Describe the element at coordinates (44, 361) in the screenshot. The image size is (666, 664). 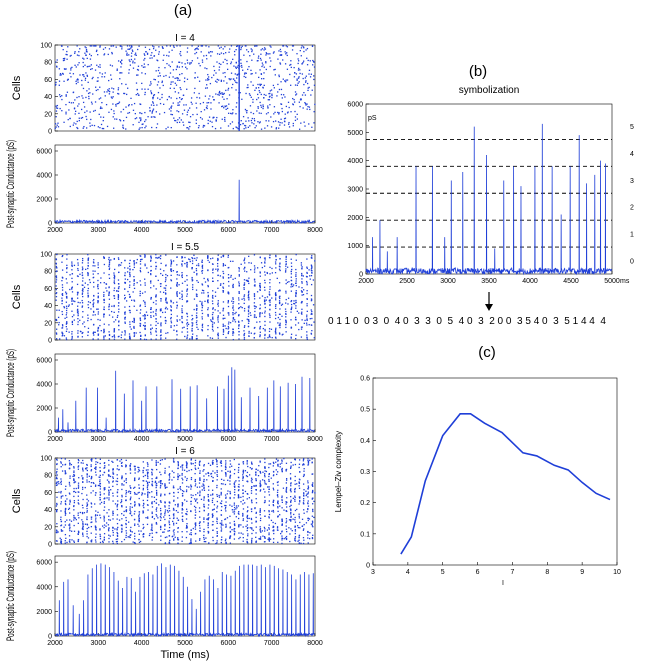
I see `y-tick-label: 6000` at that location.